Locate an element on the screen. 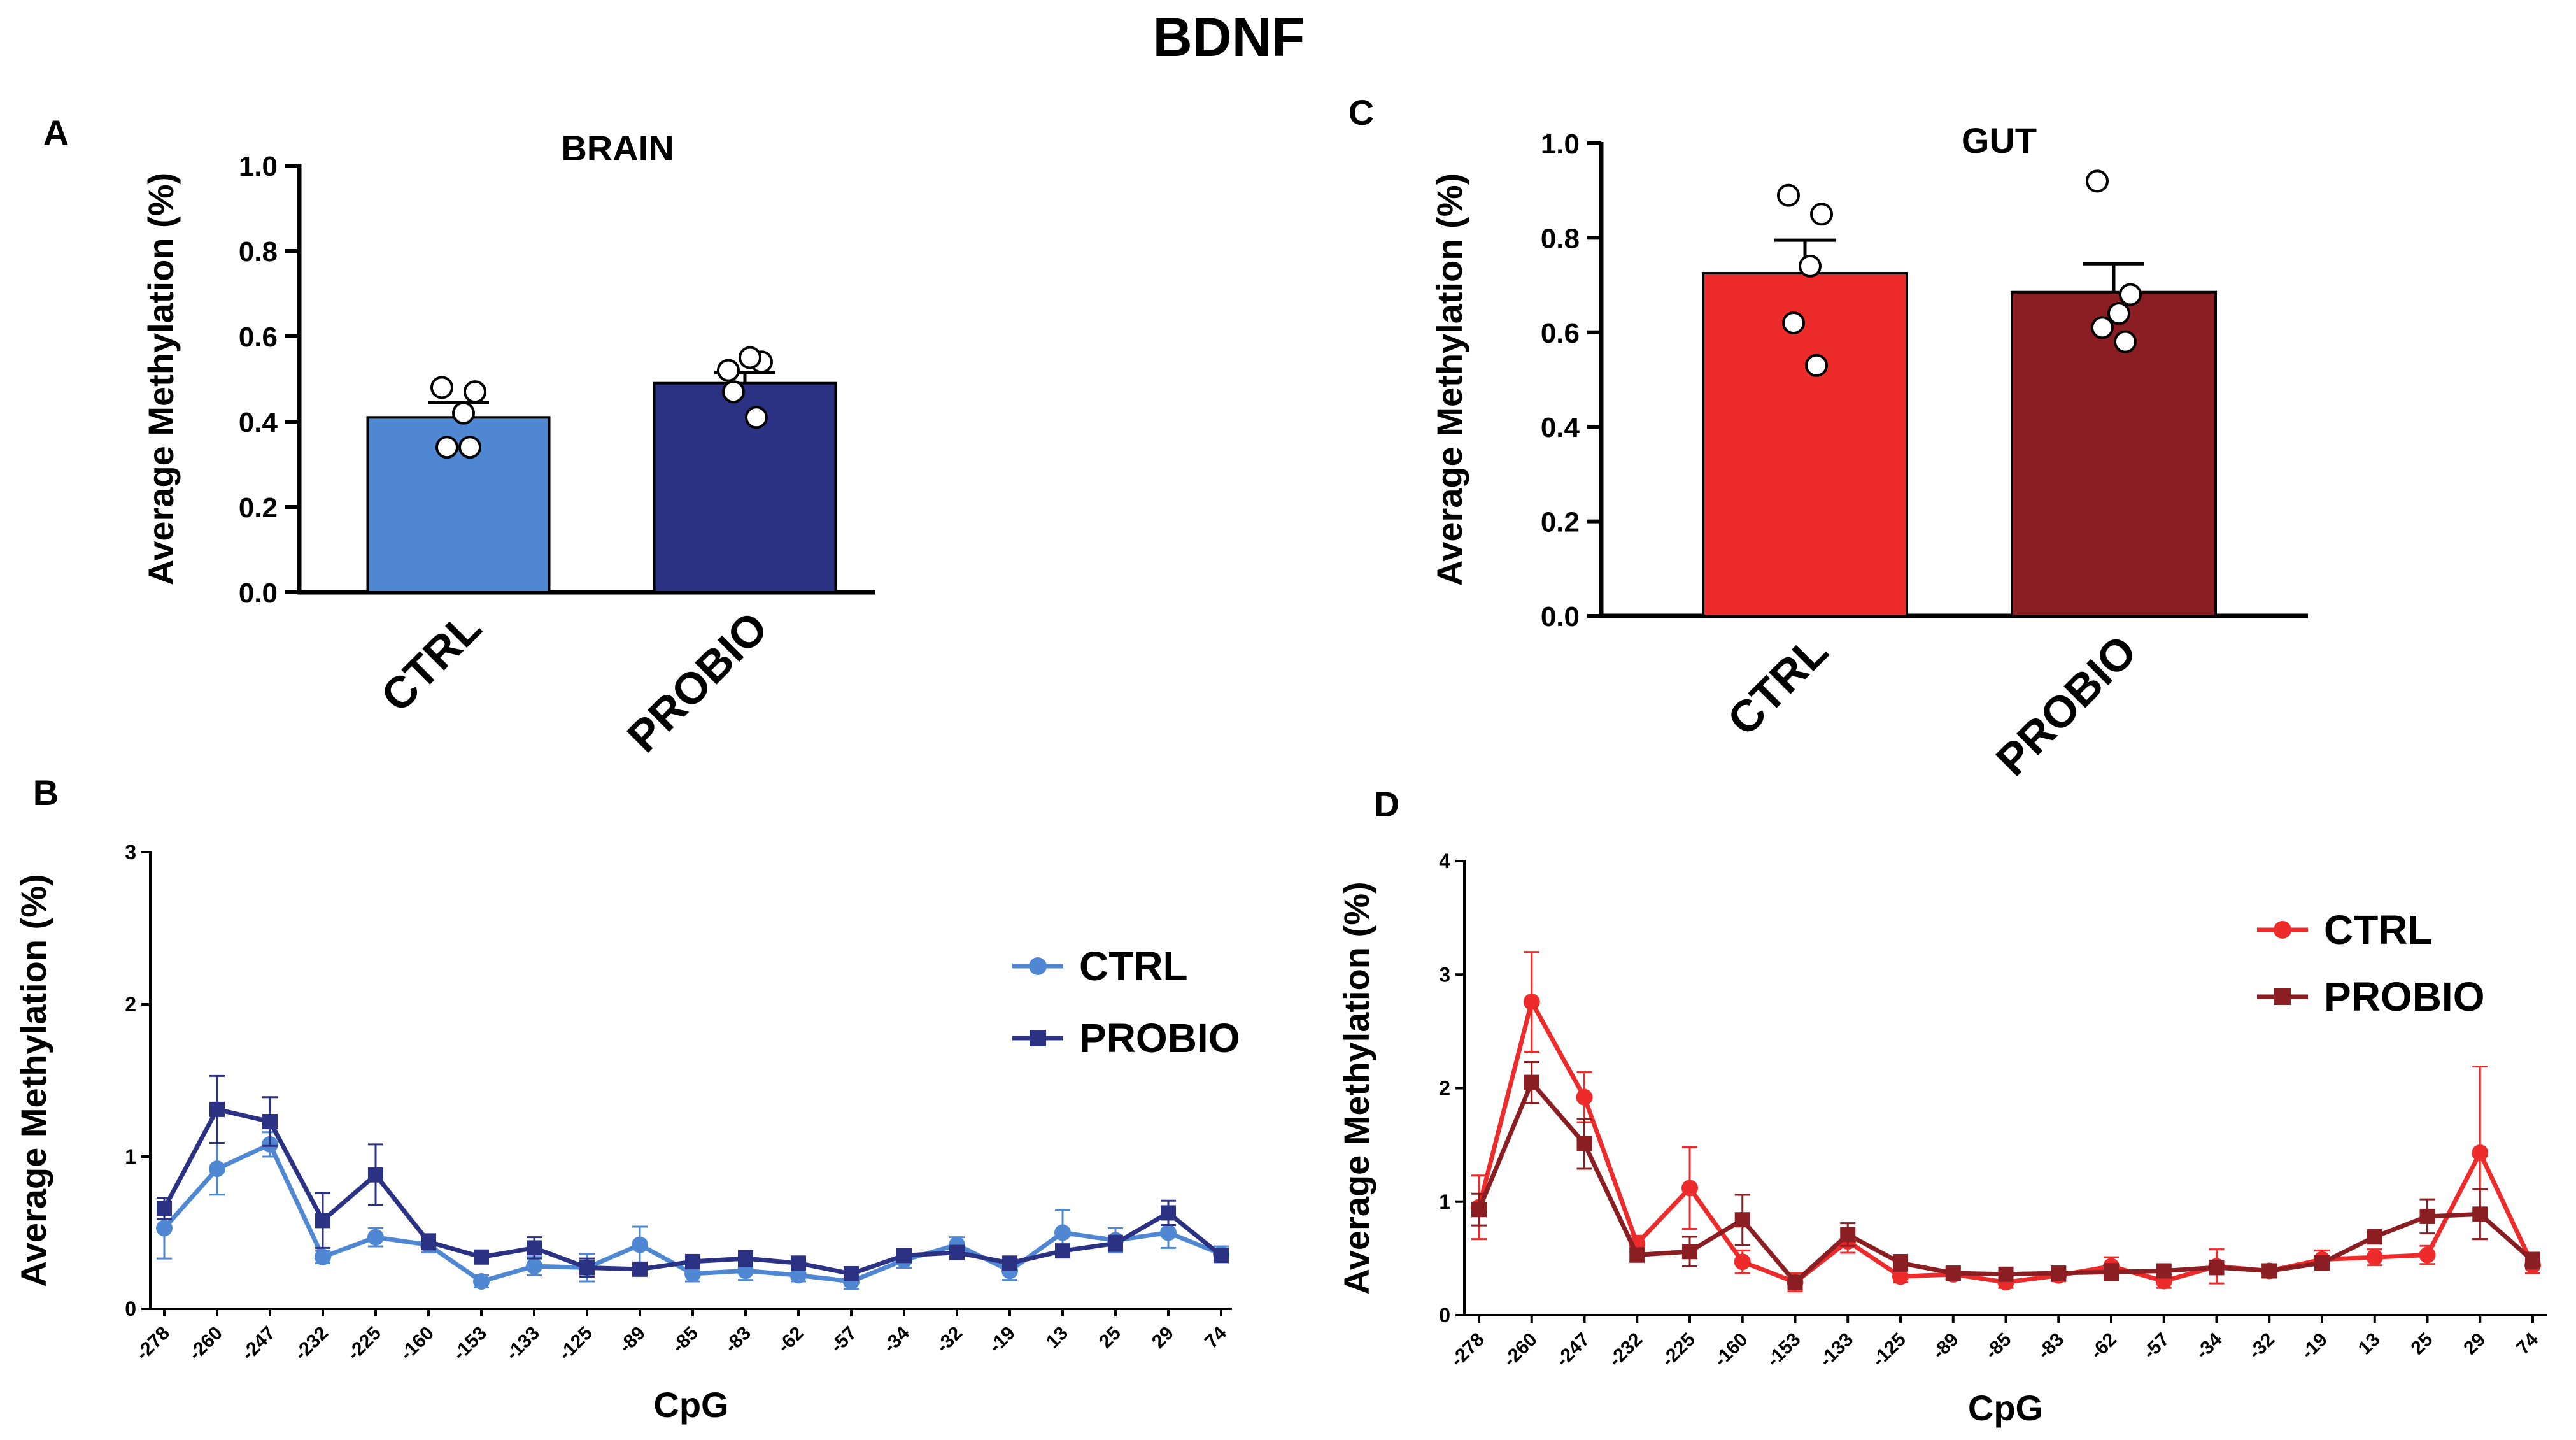  x-tick-label: -125 is located at coordinates (576, 1344).